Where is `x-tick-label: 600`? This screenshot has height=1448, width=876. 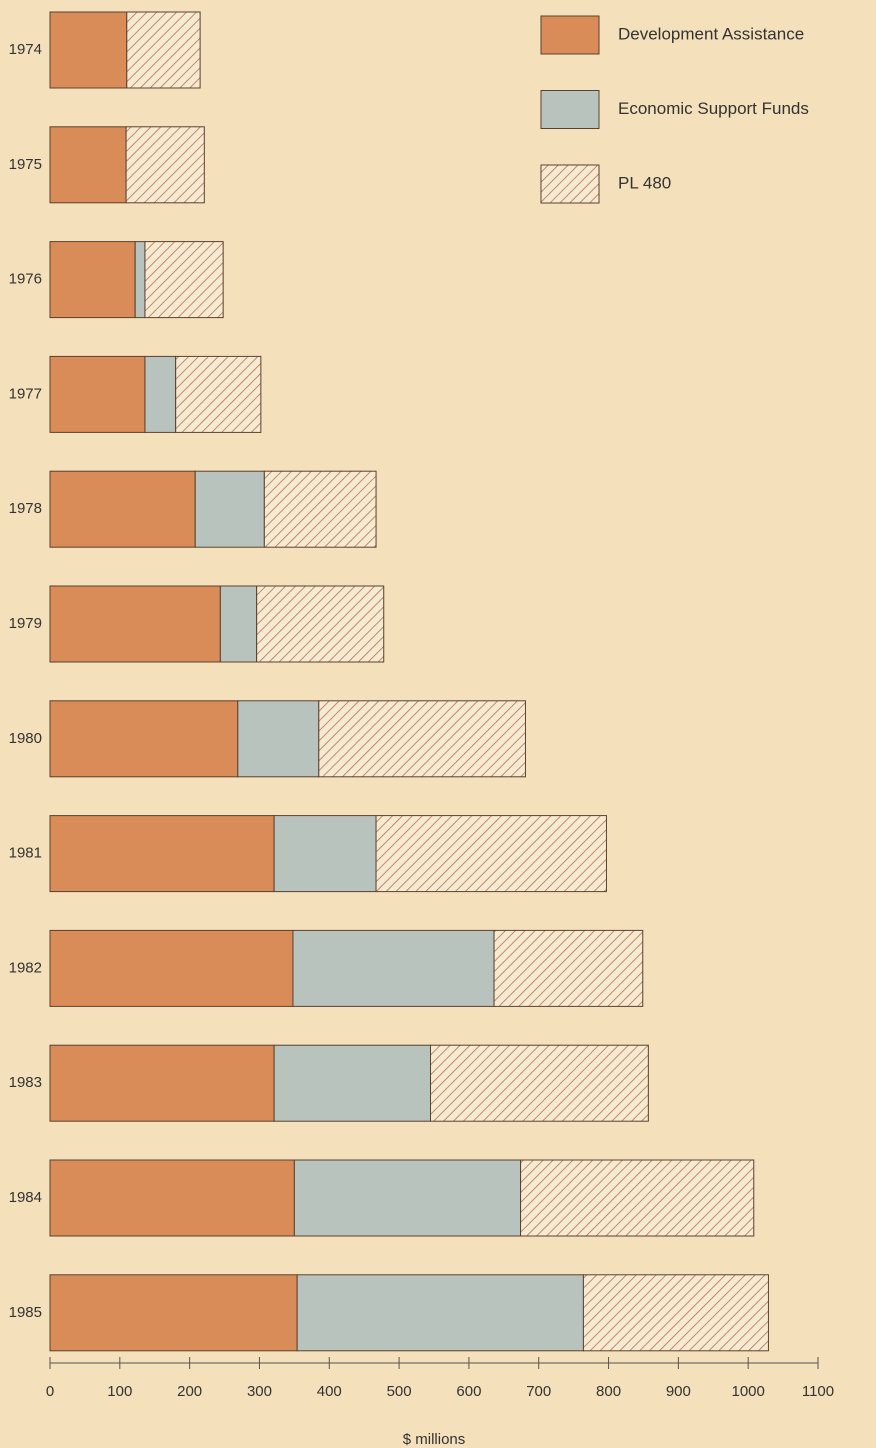
x-tick-label: 600 is located at coordinates (468, 1391).